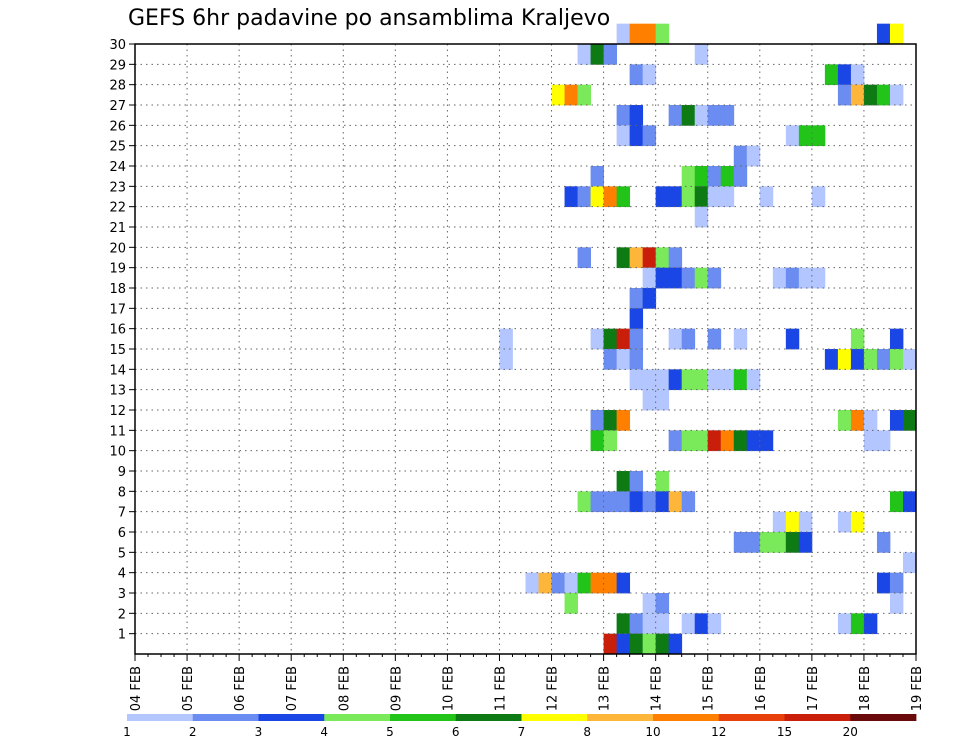 Image resolution: width=960 pixels, height=742 pixels. I want to click on y-tick-label: 20, so click(117, 248).